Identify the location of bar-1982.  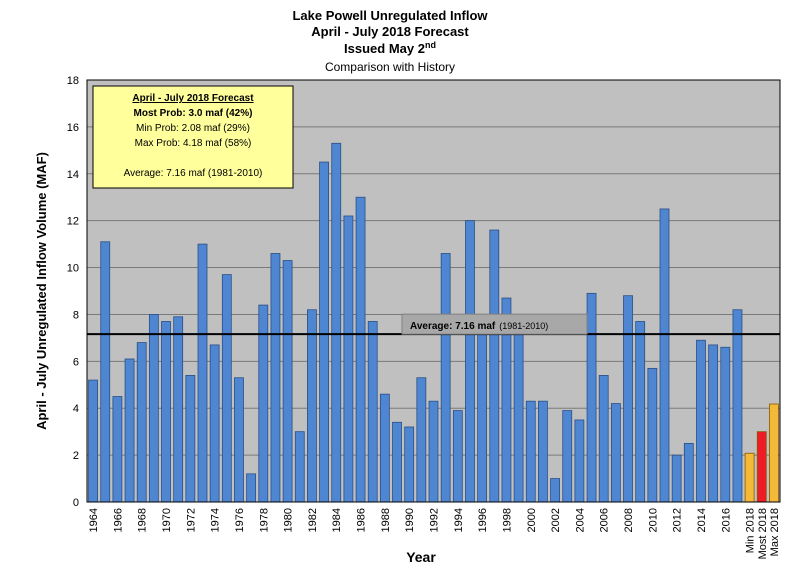
(312, 406).